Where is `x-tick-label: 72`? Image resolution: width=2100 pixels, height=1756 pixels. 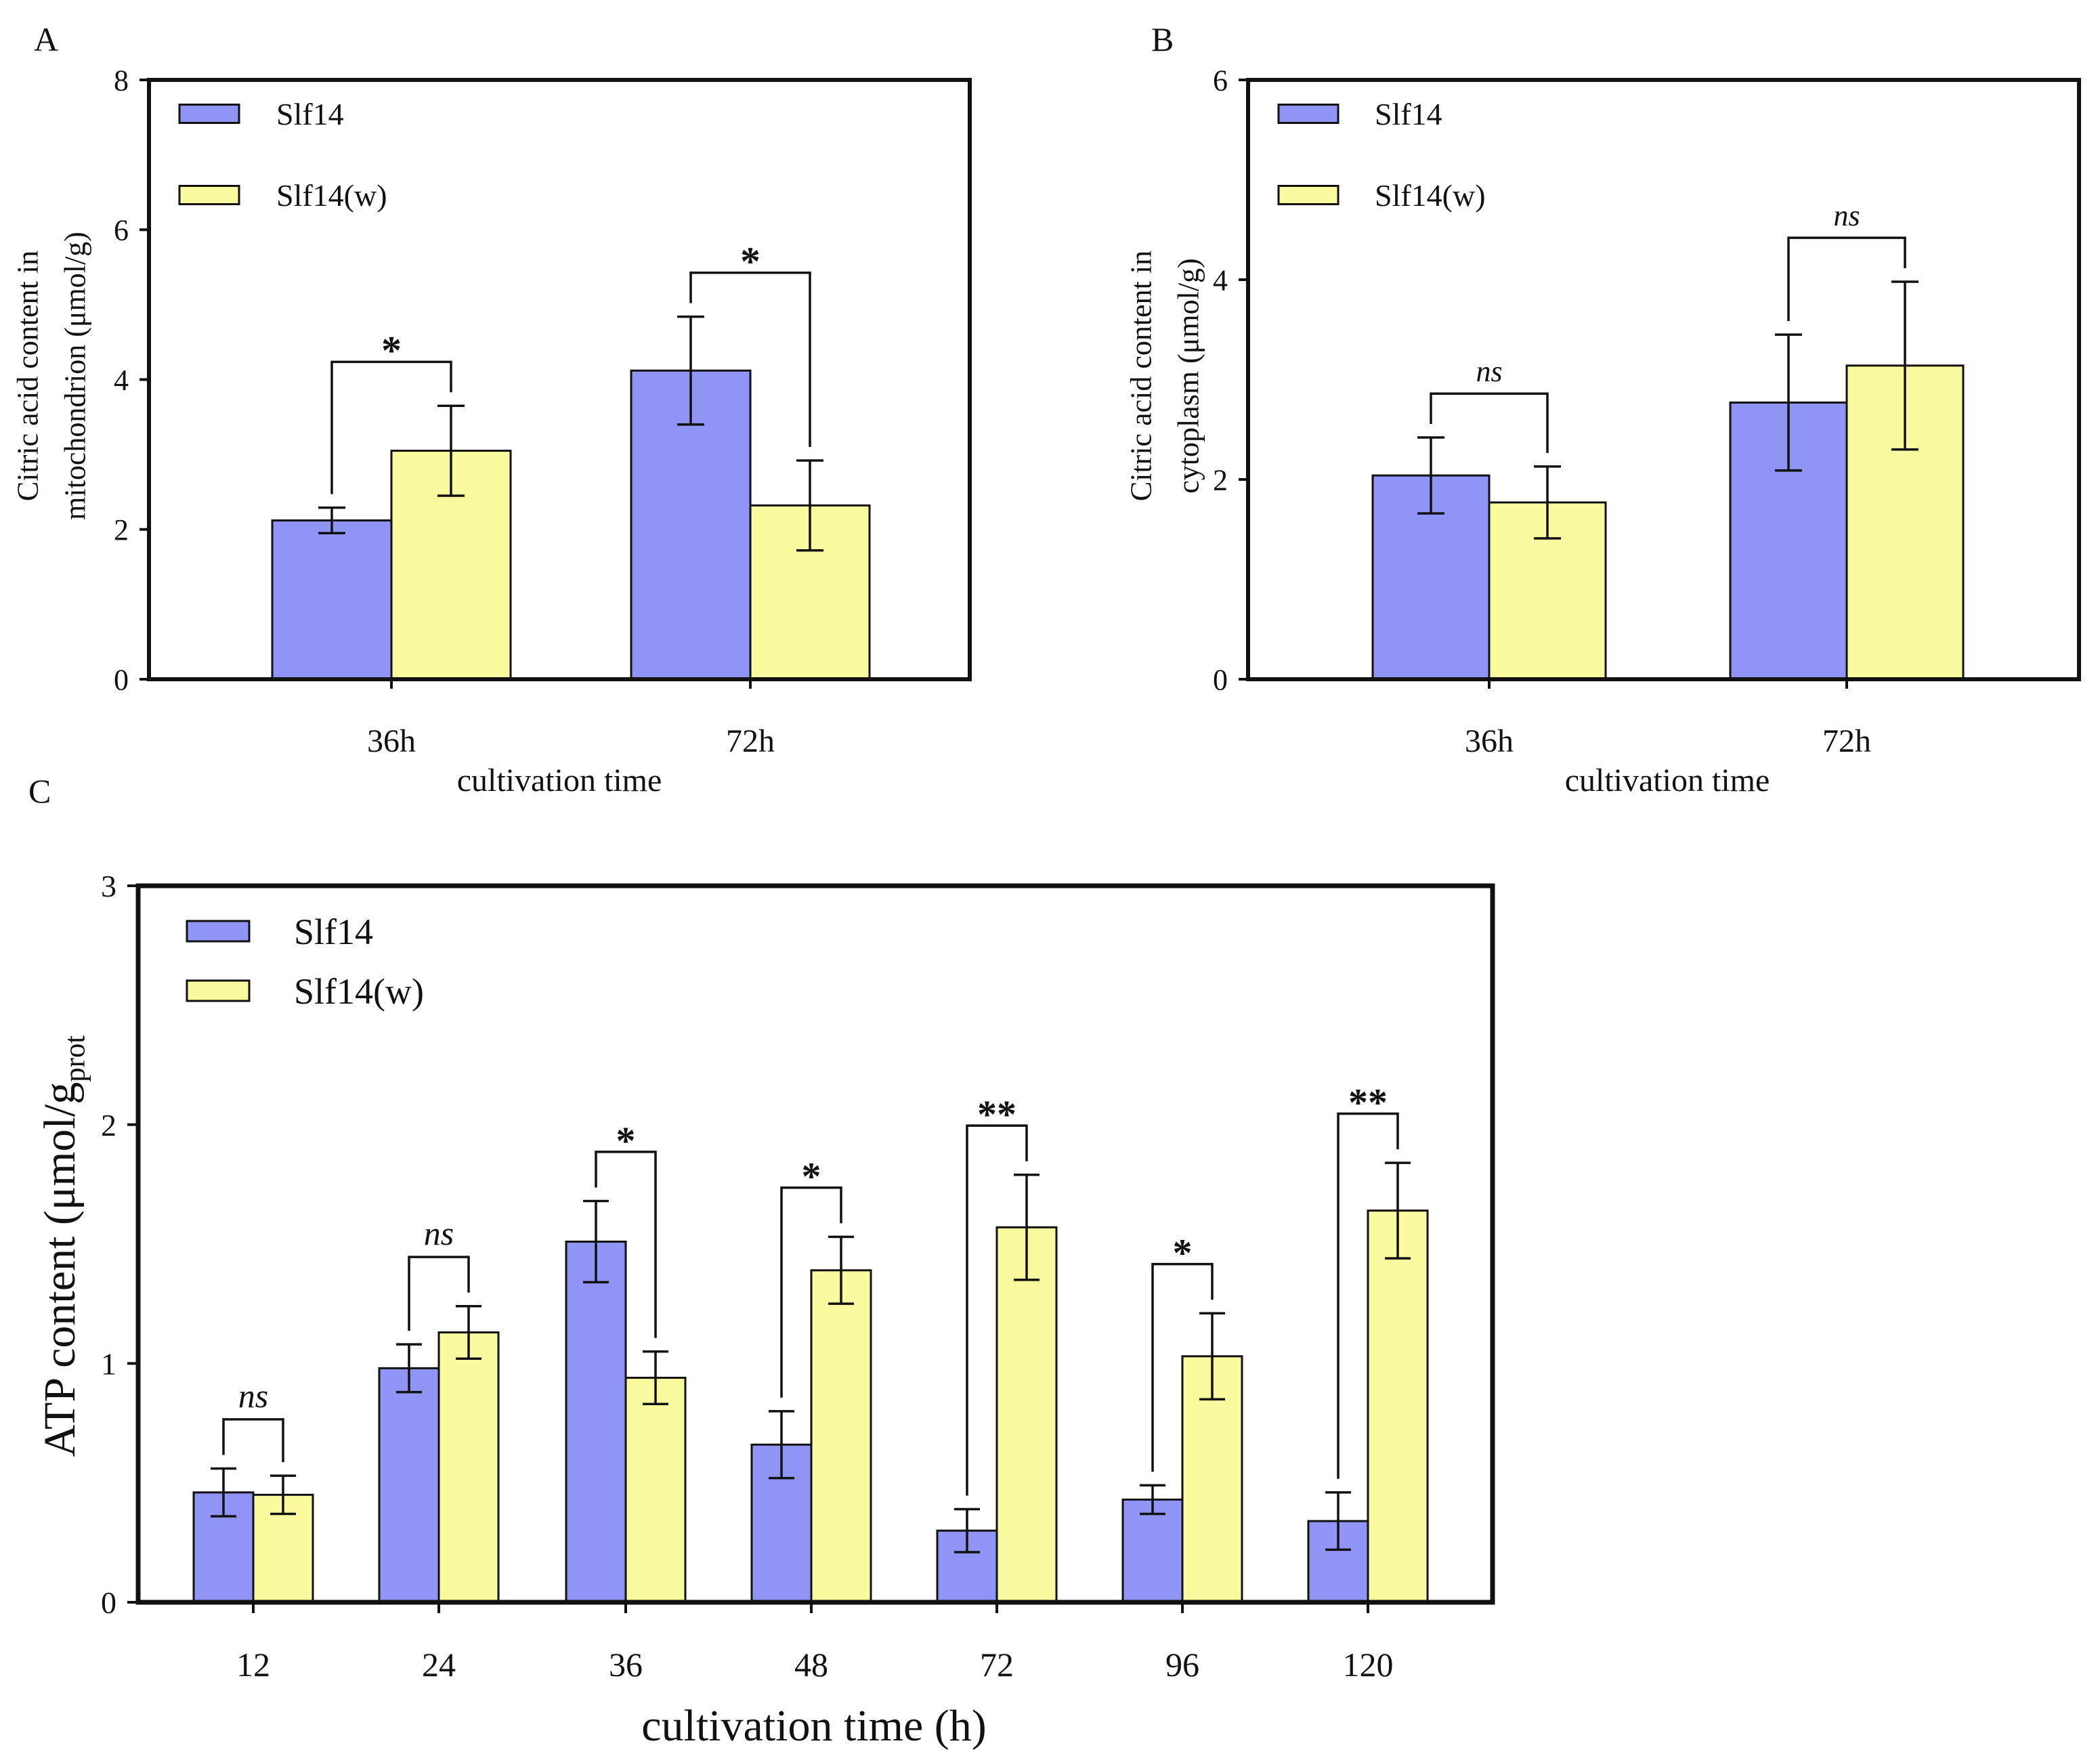
x-tick-label: 72 is located at coordinates (997, 1665).